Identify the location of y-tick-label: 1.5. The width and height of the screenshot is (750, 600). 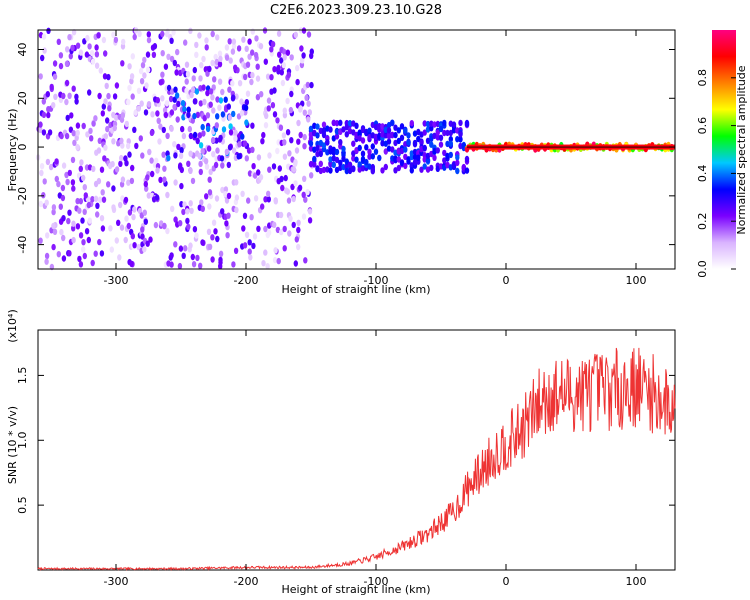
(22, 376).